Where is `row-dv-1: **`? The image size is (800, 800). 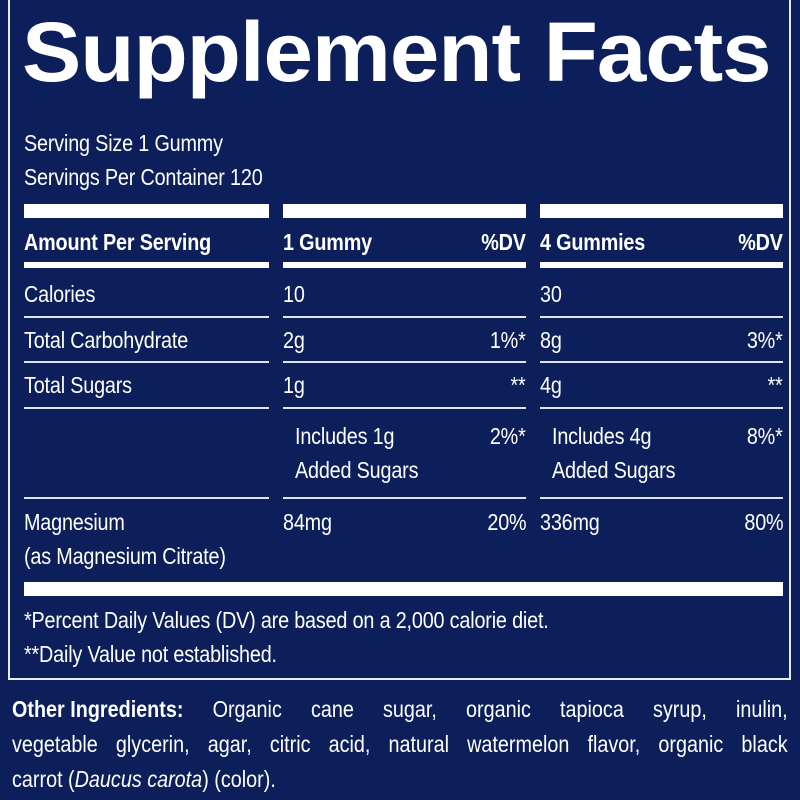 row-dv-1: ** is located at coordinates (518, 385).